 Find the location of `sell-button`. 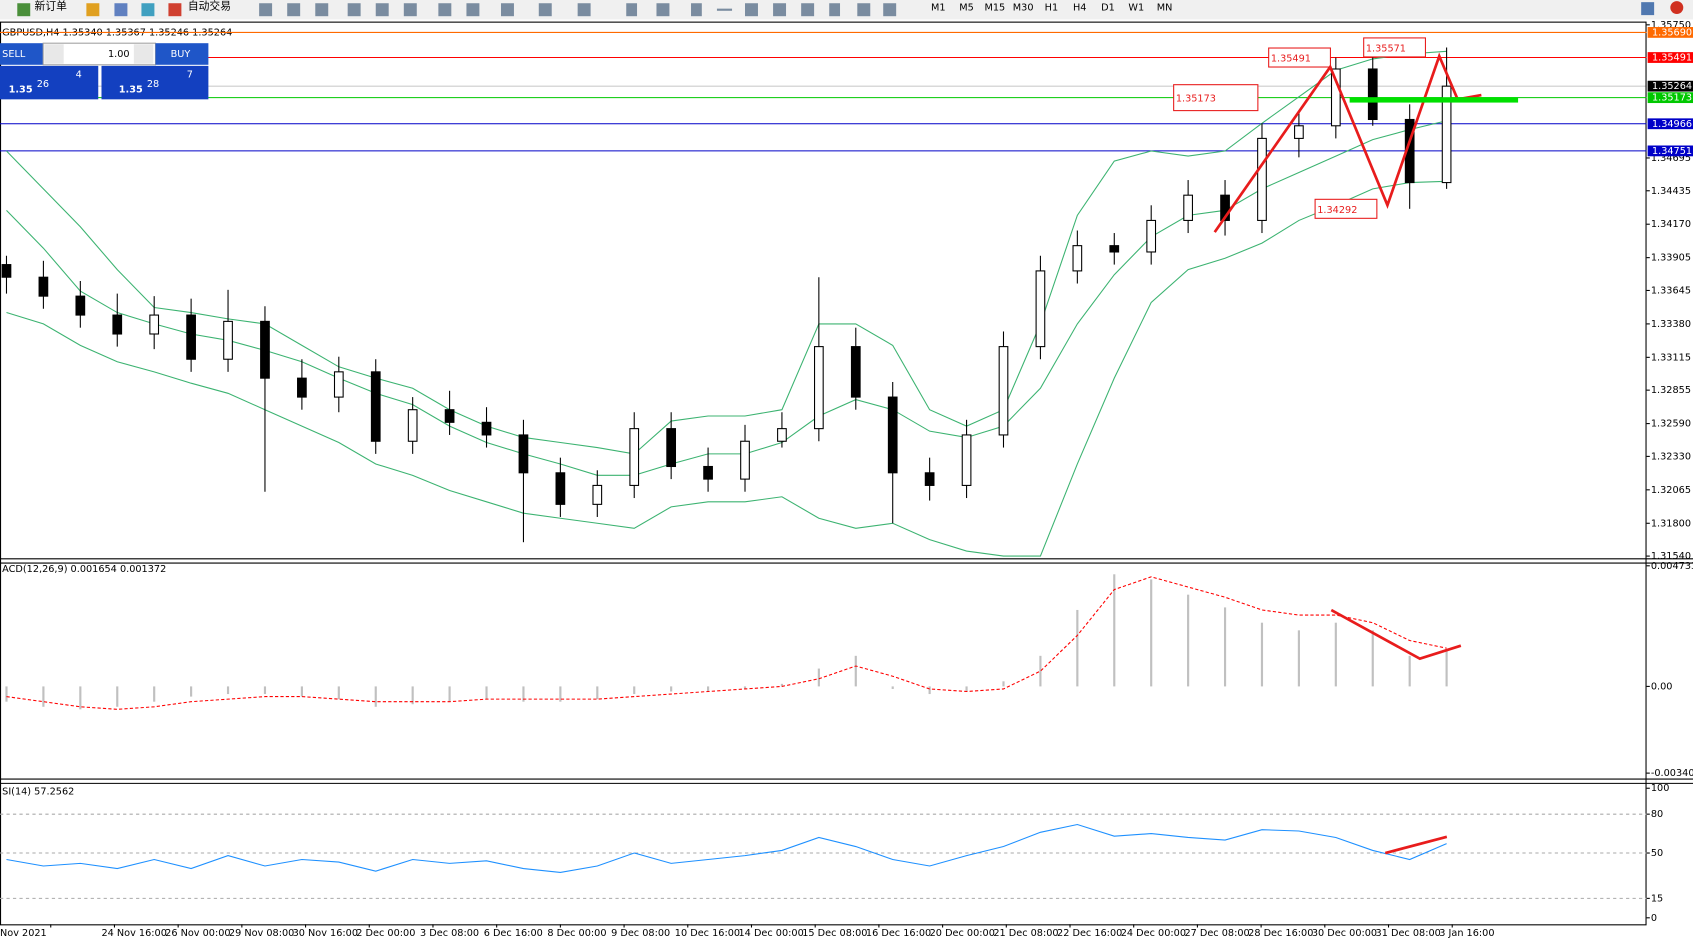

sell-button is located at coordinates (22, 54).